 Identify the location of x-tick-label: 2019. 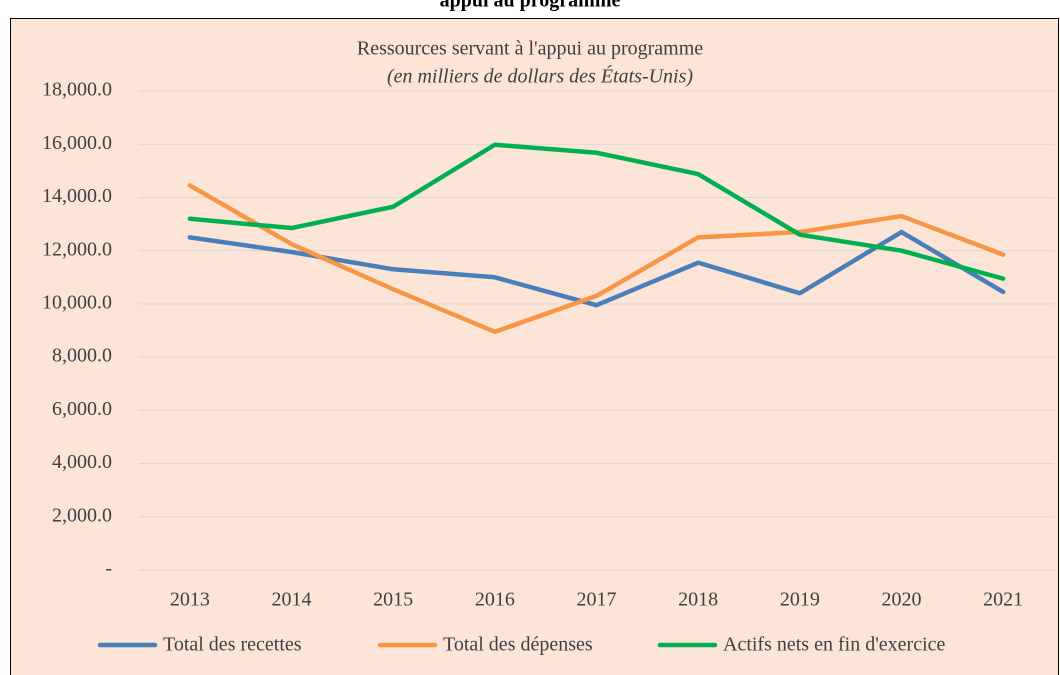
(800, 600).